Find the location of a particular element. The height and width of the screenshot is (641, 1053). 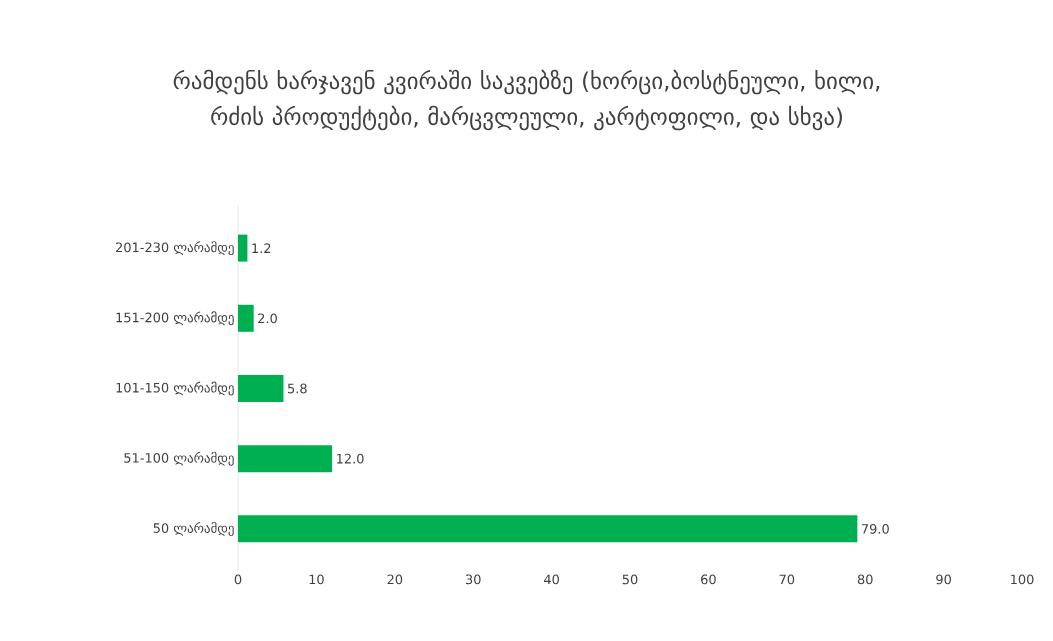

chart-title: რამდენს ხარჯავენ კვირაში საკვებზე (ხორცი,ბოსტნეული, ხილი, რძის პროდუქტები, მარცვლეული, კარტოფილი, და სხვა) is located at coordinates (526, 100).